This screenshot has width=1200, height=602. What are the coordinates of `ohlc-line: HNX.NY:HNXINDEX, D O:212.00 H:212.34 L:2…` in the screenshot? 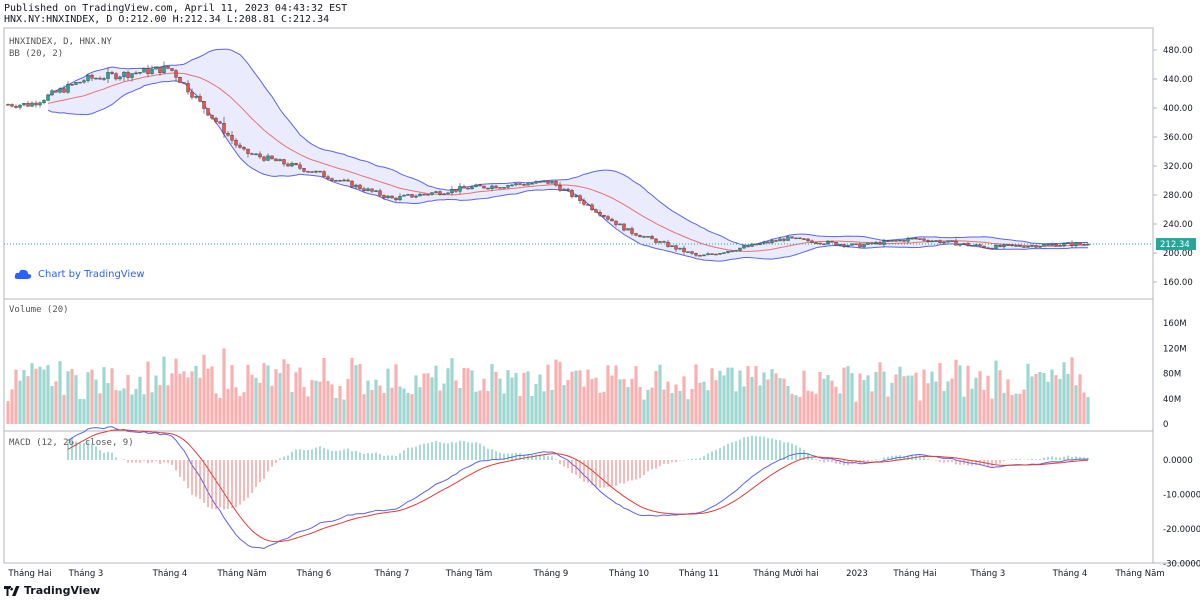 It's located at (167, 19).